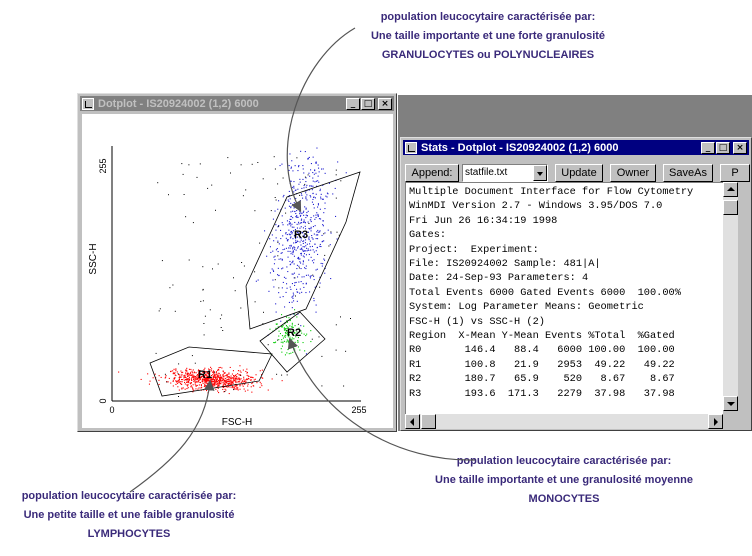  What do you see at coordinates (411, 147) in the screenshot?
I see `stats-window-icon` at bounding box center [411, 147].